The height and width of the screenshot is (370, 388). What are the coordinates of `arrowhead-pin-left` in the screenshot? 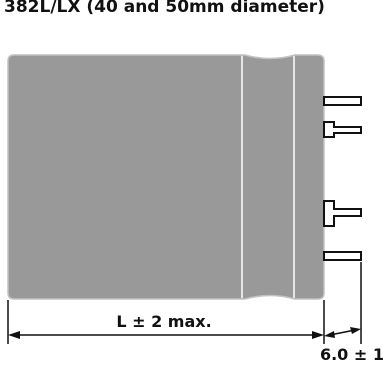 It's located at (329, 334).